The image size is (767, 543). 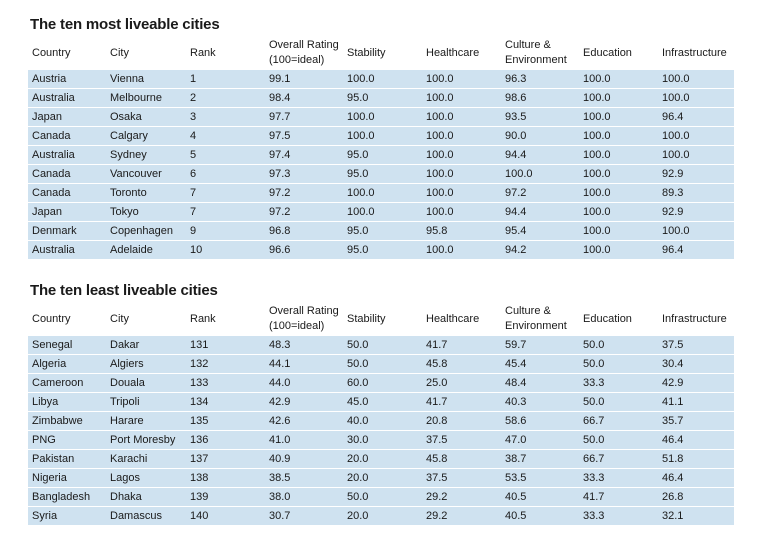 I want to click on table-cell: 89.3, so click(x=696, y=193).